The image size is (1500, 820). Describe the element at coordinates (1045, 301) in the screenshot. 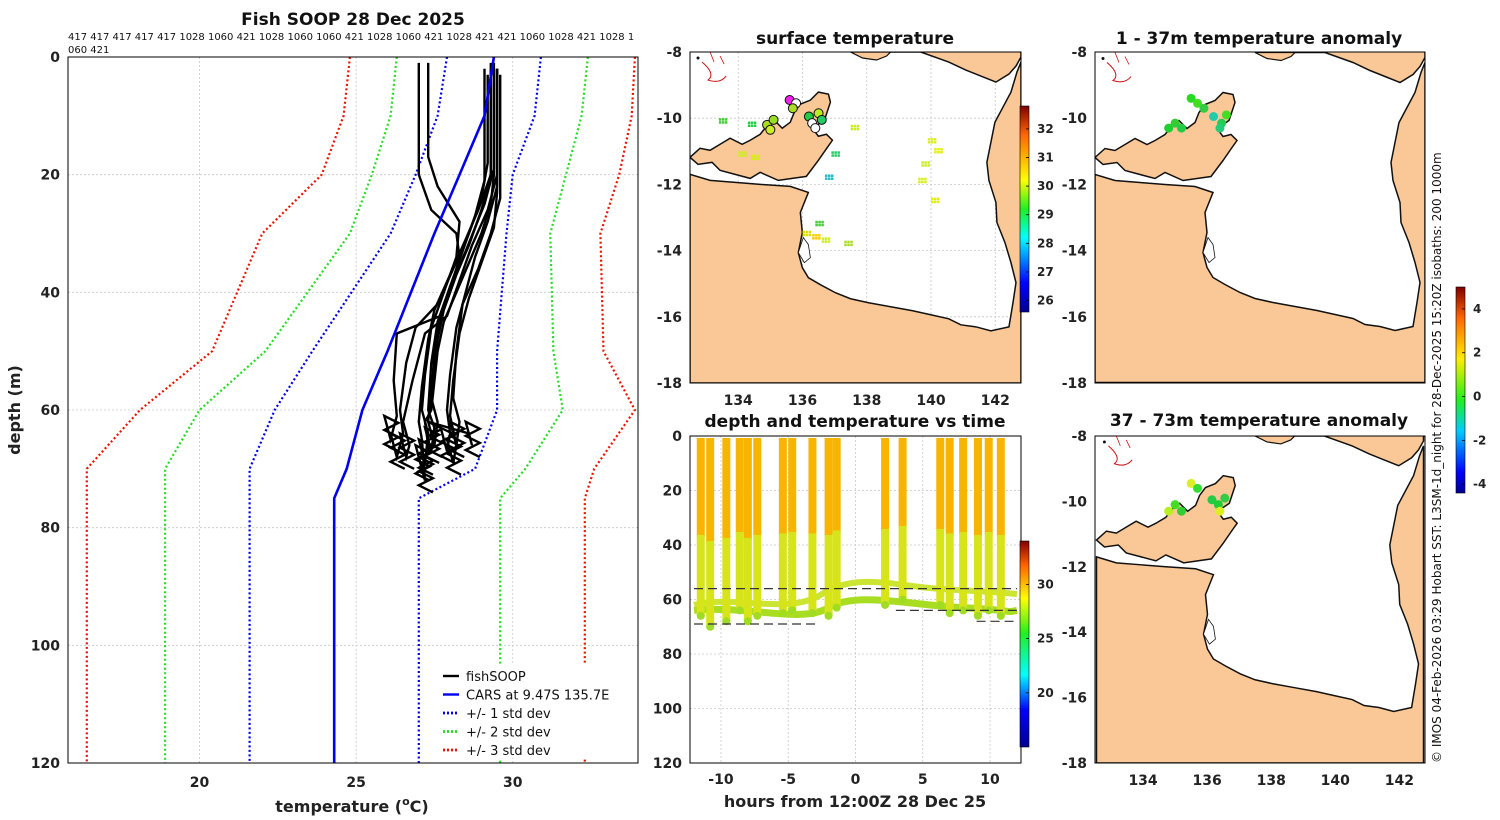

I see `colorbar-tick-label: 26` at that location.